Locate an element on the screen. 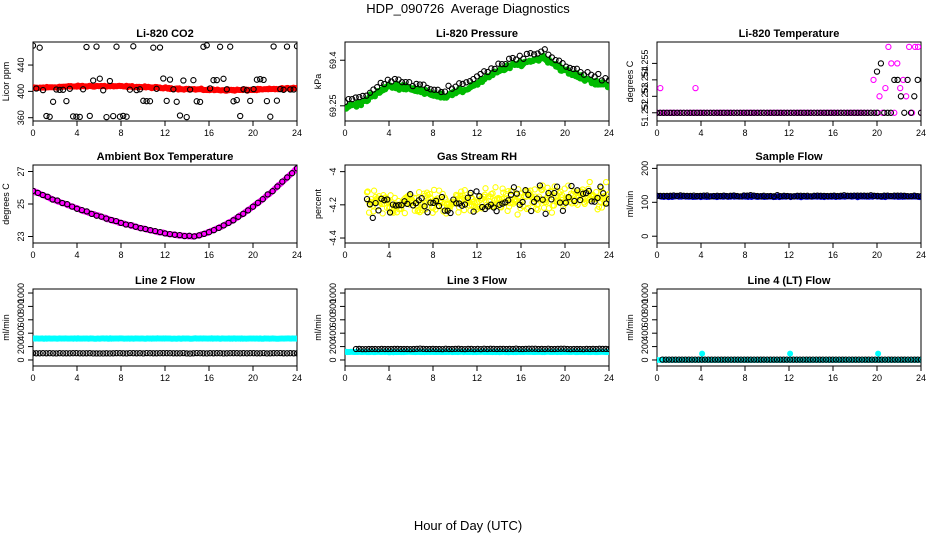 The height and width of the screenshot is (540, 936). y-tick-label: 27 is located at coordinates (21, 171).